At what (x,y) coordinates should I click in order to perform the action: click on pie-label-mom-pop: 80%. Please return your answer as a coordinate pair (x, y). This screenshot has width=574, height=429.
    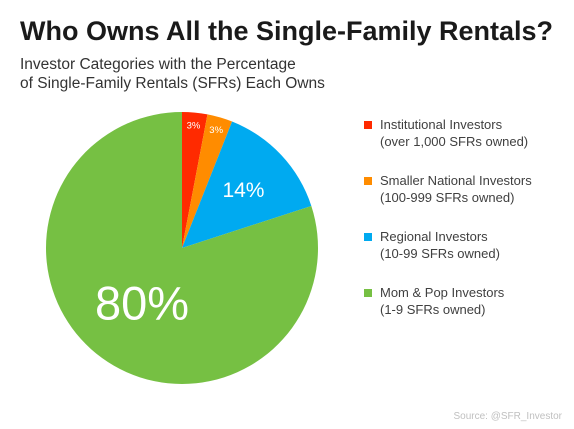
    Looking at the image, I should click on (142, 303).